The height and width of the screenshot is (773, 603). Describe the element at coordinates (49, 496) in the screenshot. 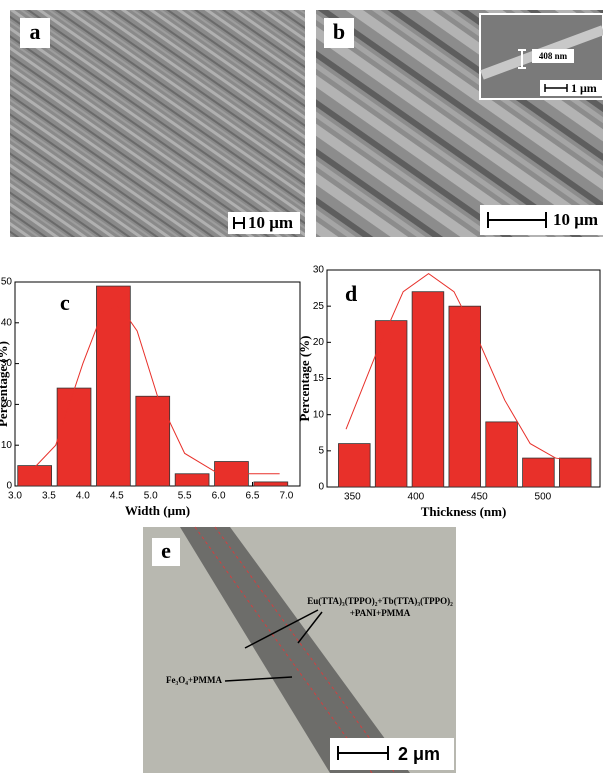

I see `x-tick-label: 3.5` at that location.